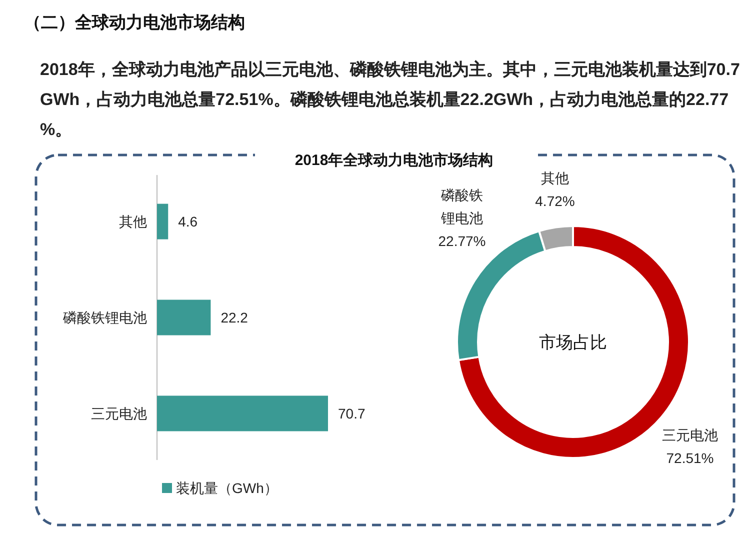 This screenshot has height=558, width=753. Describe the element at coordinates (461, 206) in the screenshot. I see `slice-label: 磷酸铁锂电池` at that location.